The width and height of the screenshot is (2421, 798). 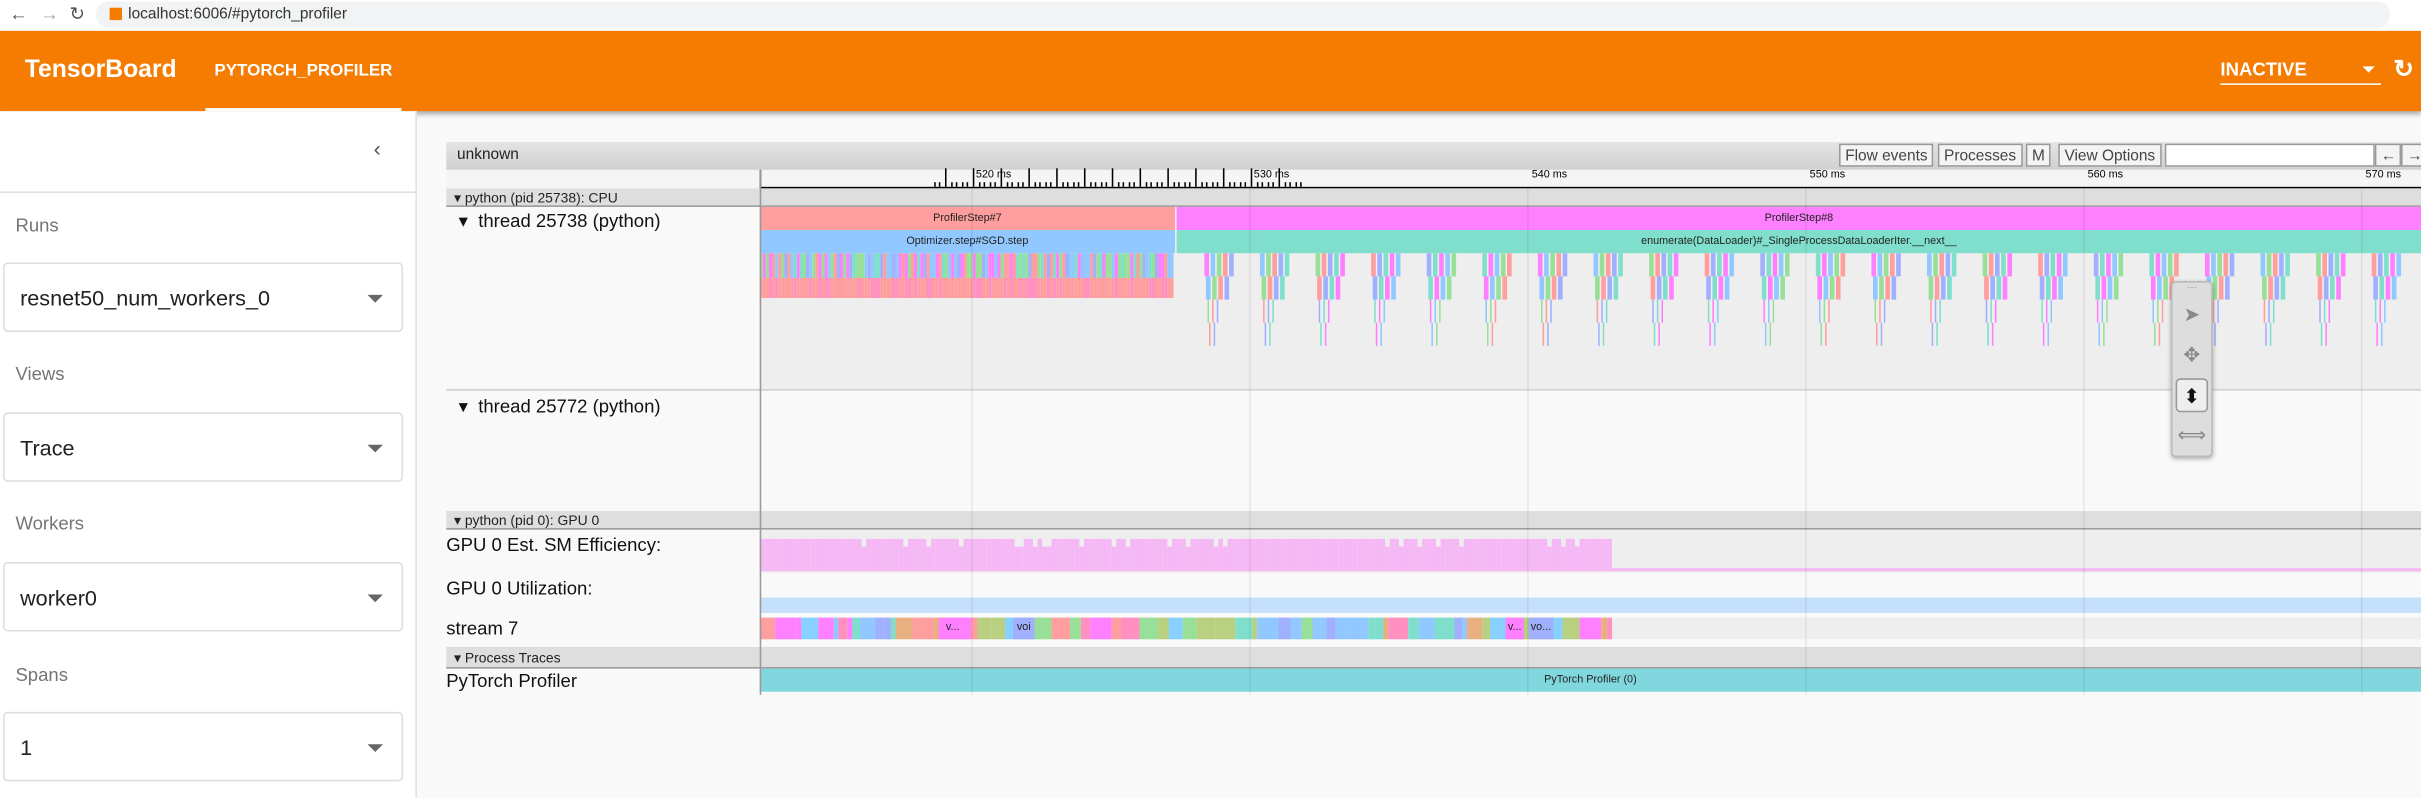 What do you see at coordinates (2110, 155) in the screenshot?
I see `view-options-button: View Options` at bounding box center [2110, 155].